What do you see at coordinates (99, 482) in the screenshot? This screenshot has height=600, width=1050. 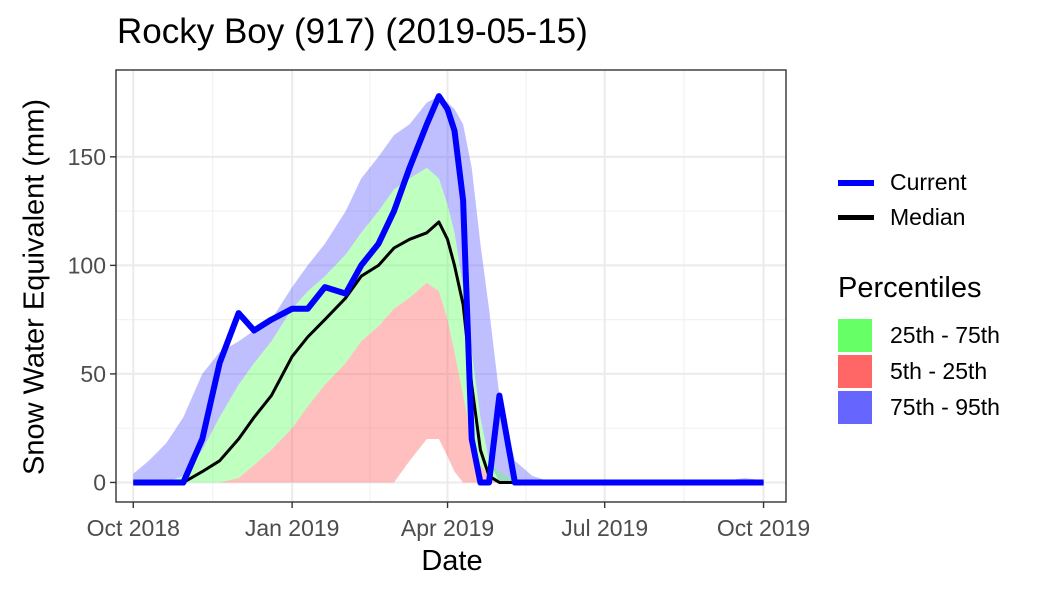 I see `y-tick-label: 0` at bounding box center [99, 482].